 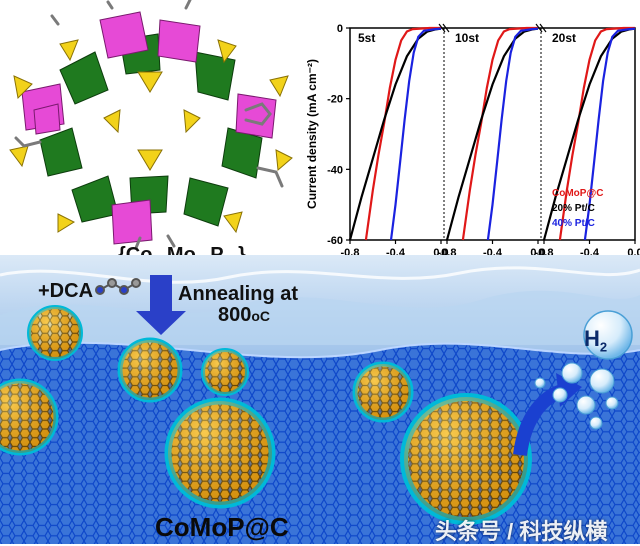 What do you see at coordinates (466, 459) in the screenshot?
I see `sphere-large-right` at bounding box center [466, 459].